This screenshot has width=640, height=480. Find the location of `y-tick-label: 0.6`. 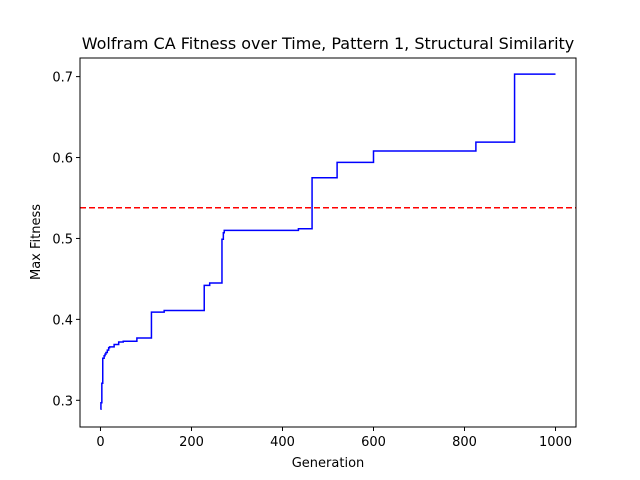

y-tick-label: 0.6 is located at coordinates (62, 159).